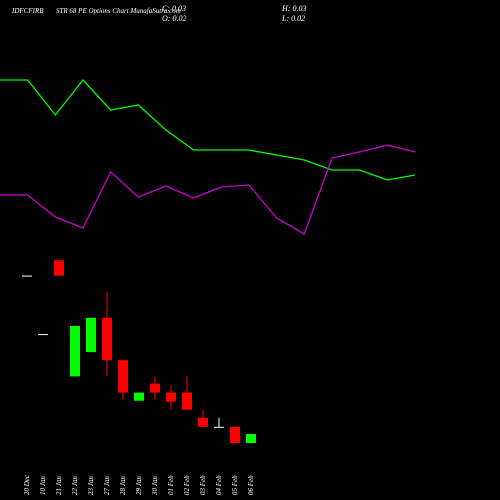 The image size is (500, 500). Describe the element at coordinates (123, 485) in the screenshot. I see `x-tick-label: 28 Jan` at that location.